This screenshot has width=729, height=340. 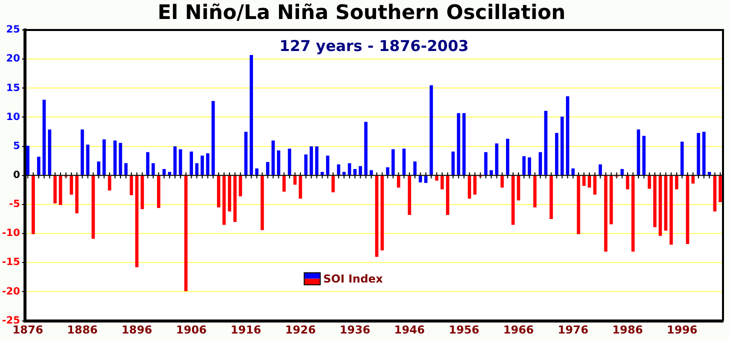 I want to click on legend-label: SOI Index, so click(x=353, y=279).